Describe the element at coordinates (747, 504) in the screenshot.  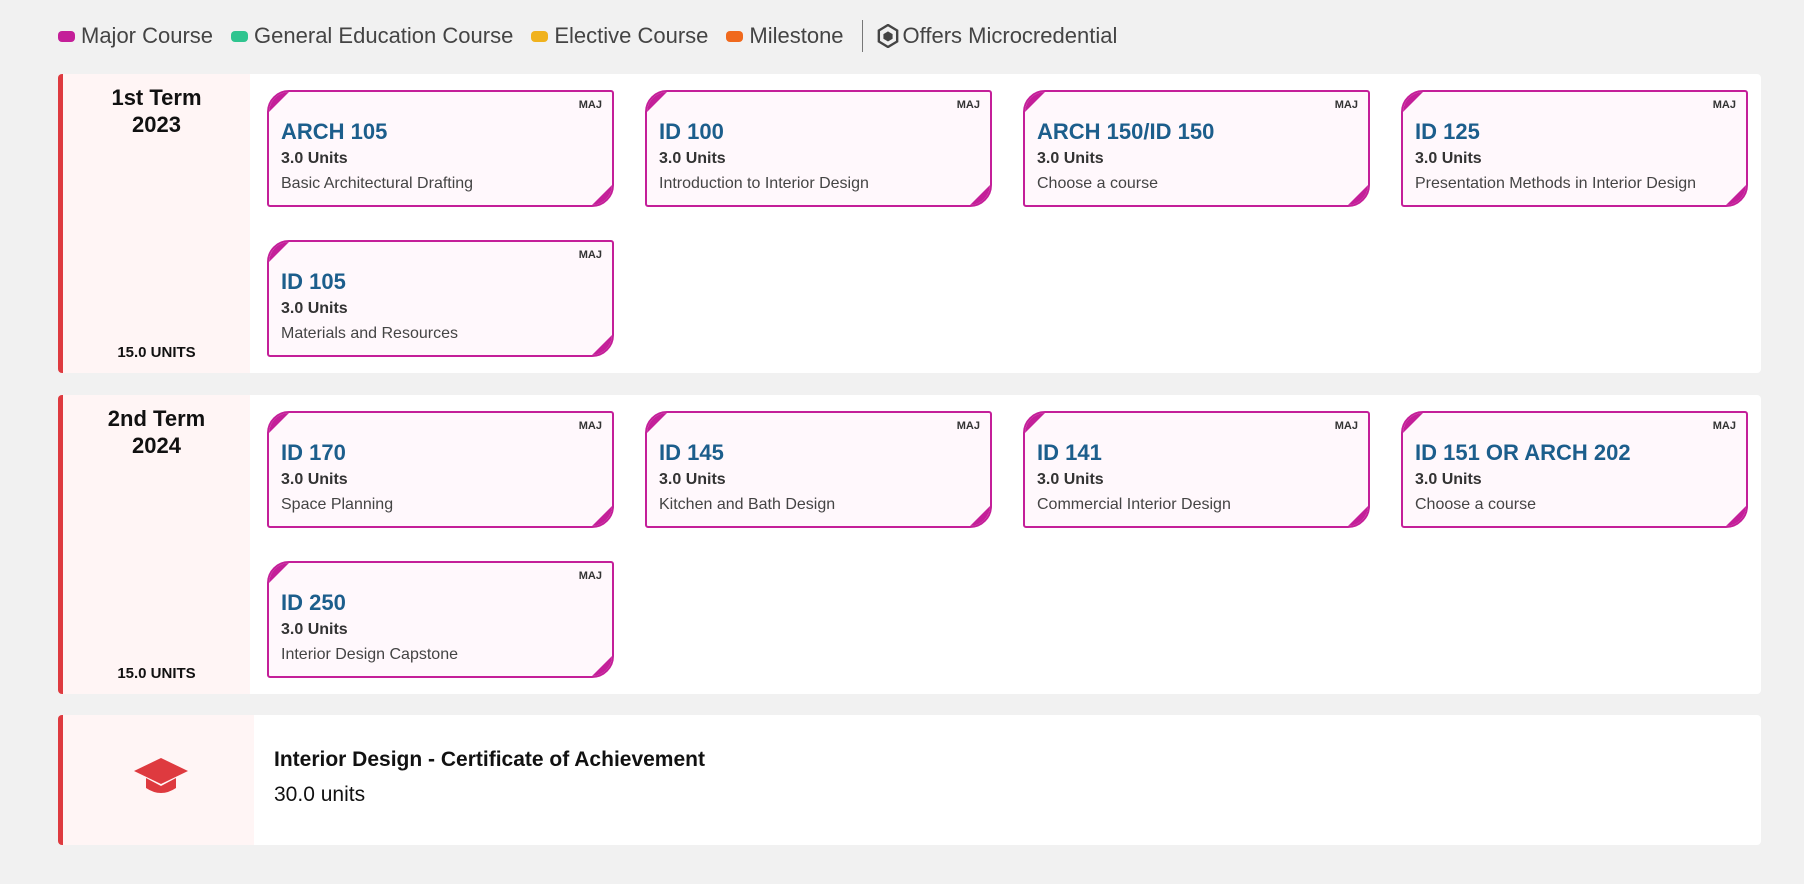
I see `course-name: Kitchen and Bath Design` at that location.